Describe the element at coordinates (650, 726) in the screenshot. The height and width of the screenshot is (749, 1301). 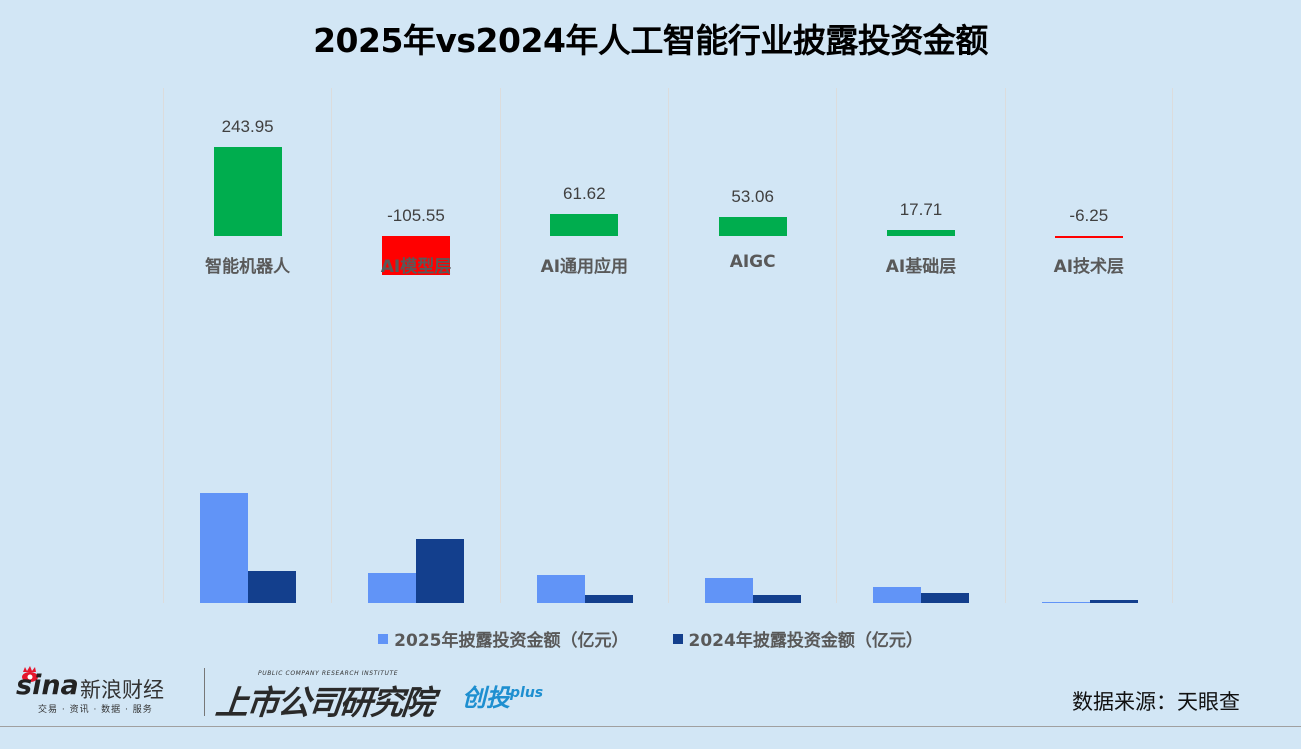
I see `footer-rule` at that location.